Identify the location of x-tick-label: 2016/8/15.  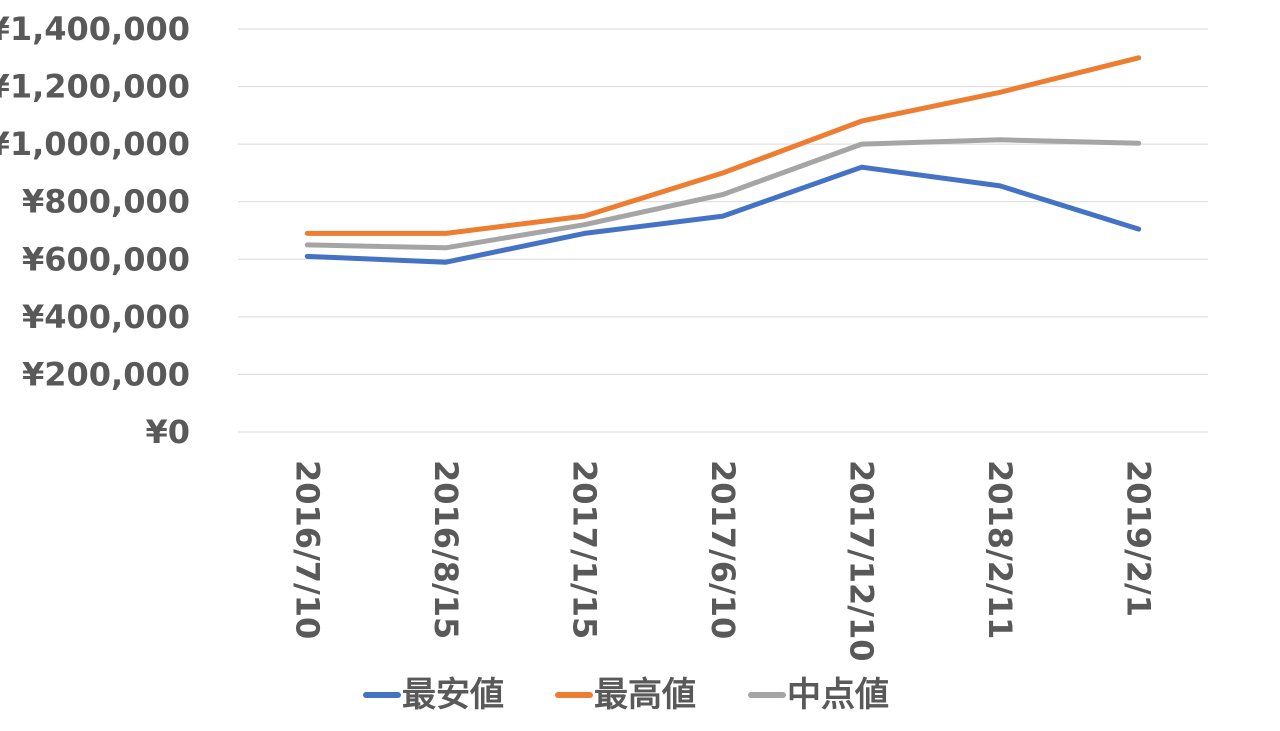
(446, 549).